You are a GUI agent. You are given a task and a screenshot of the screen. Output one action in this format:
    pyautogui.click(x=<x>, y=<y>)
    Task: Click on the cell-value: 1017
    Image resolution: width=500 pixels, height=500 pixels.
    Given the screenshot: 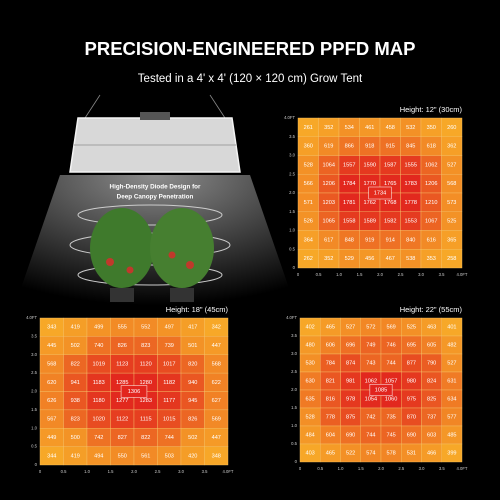 What is the action you would take?
    pyautogui.click(x=169, y=364)
    